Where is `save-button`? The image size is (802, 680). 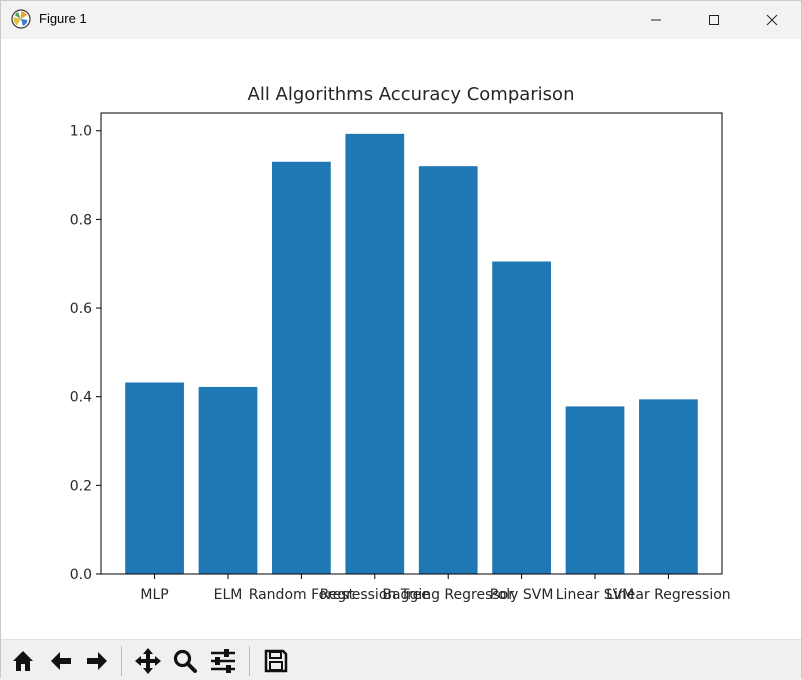 save-button is located at coordinates (276, 661).